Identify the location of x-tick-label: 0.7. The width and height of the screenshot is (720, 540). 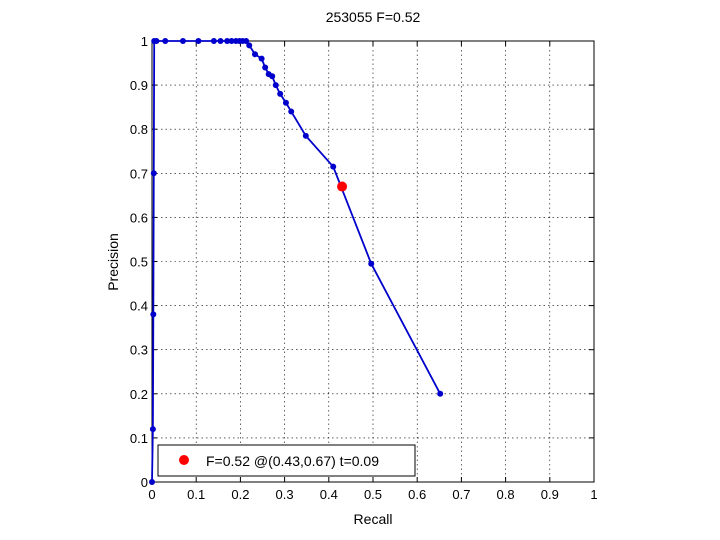
(461, 494).